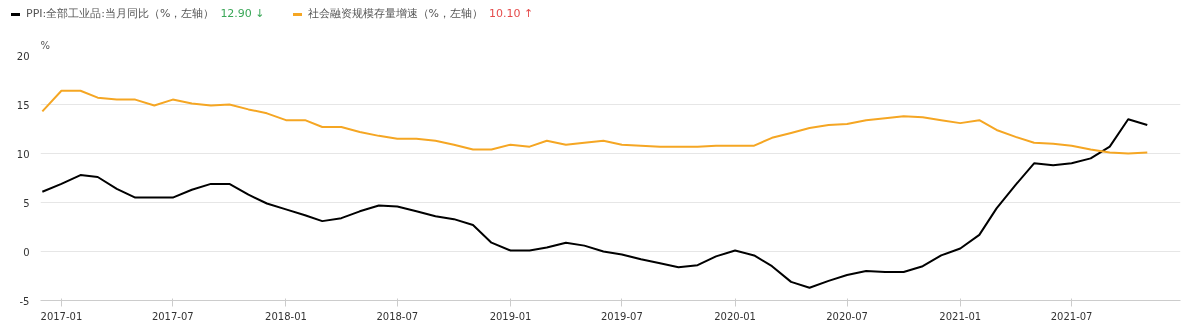  I want to click on y-tick-label: 20, so click(23, 56).